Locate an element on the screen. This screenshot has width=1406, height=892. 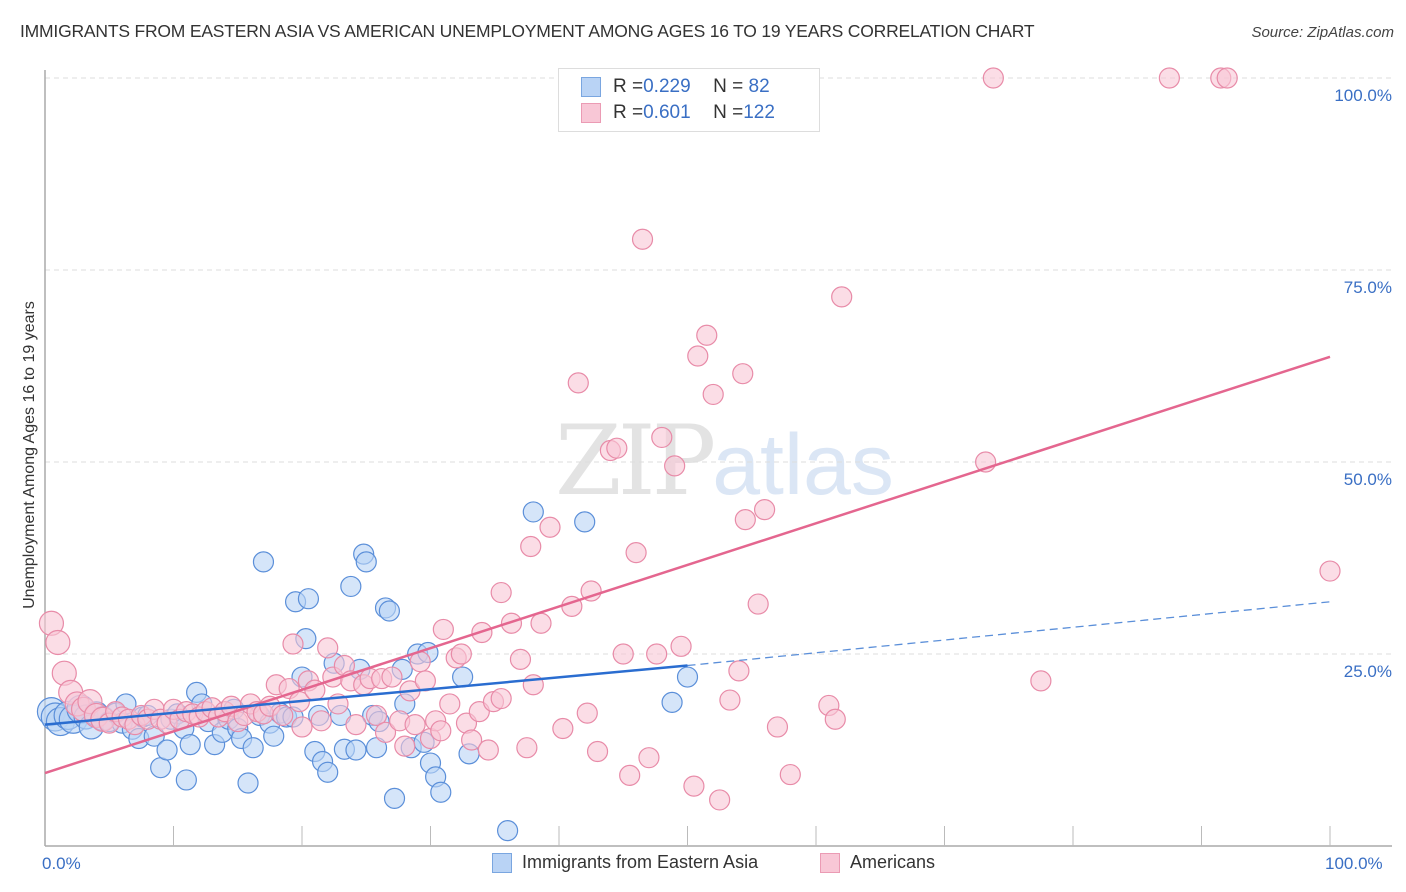
legend-swatch-pink is located at coordinates (830, 862).